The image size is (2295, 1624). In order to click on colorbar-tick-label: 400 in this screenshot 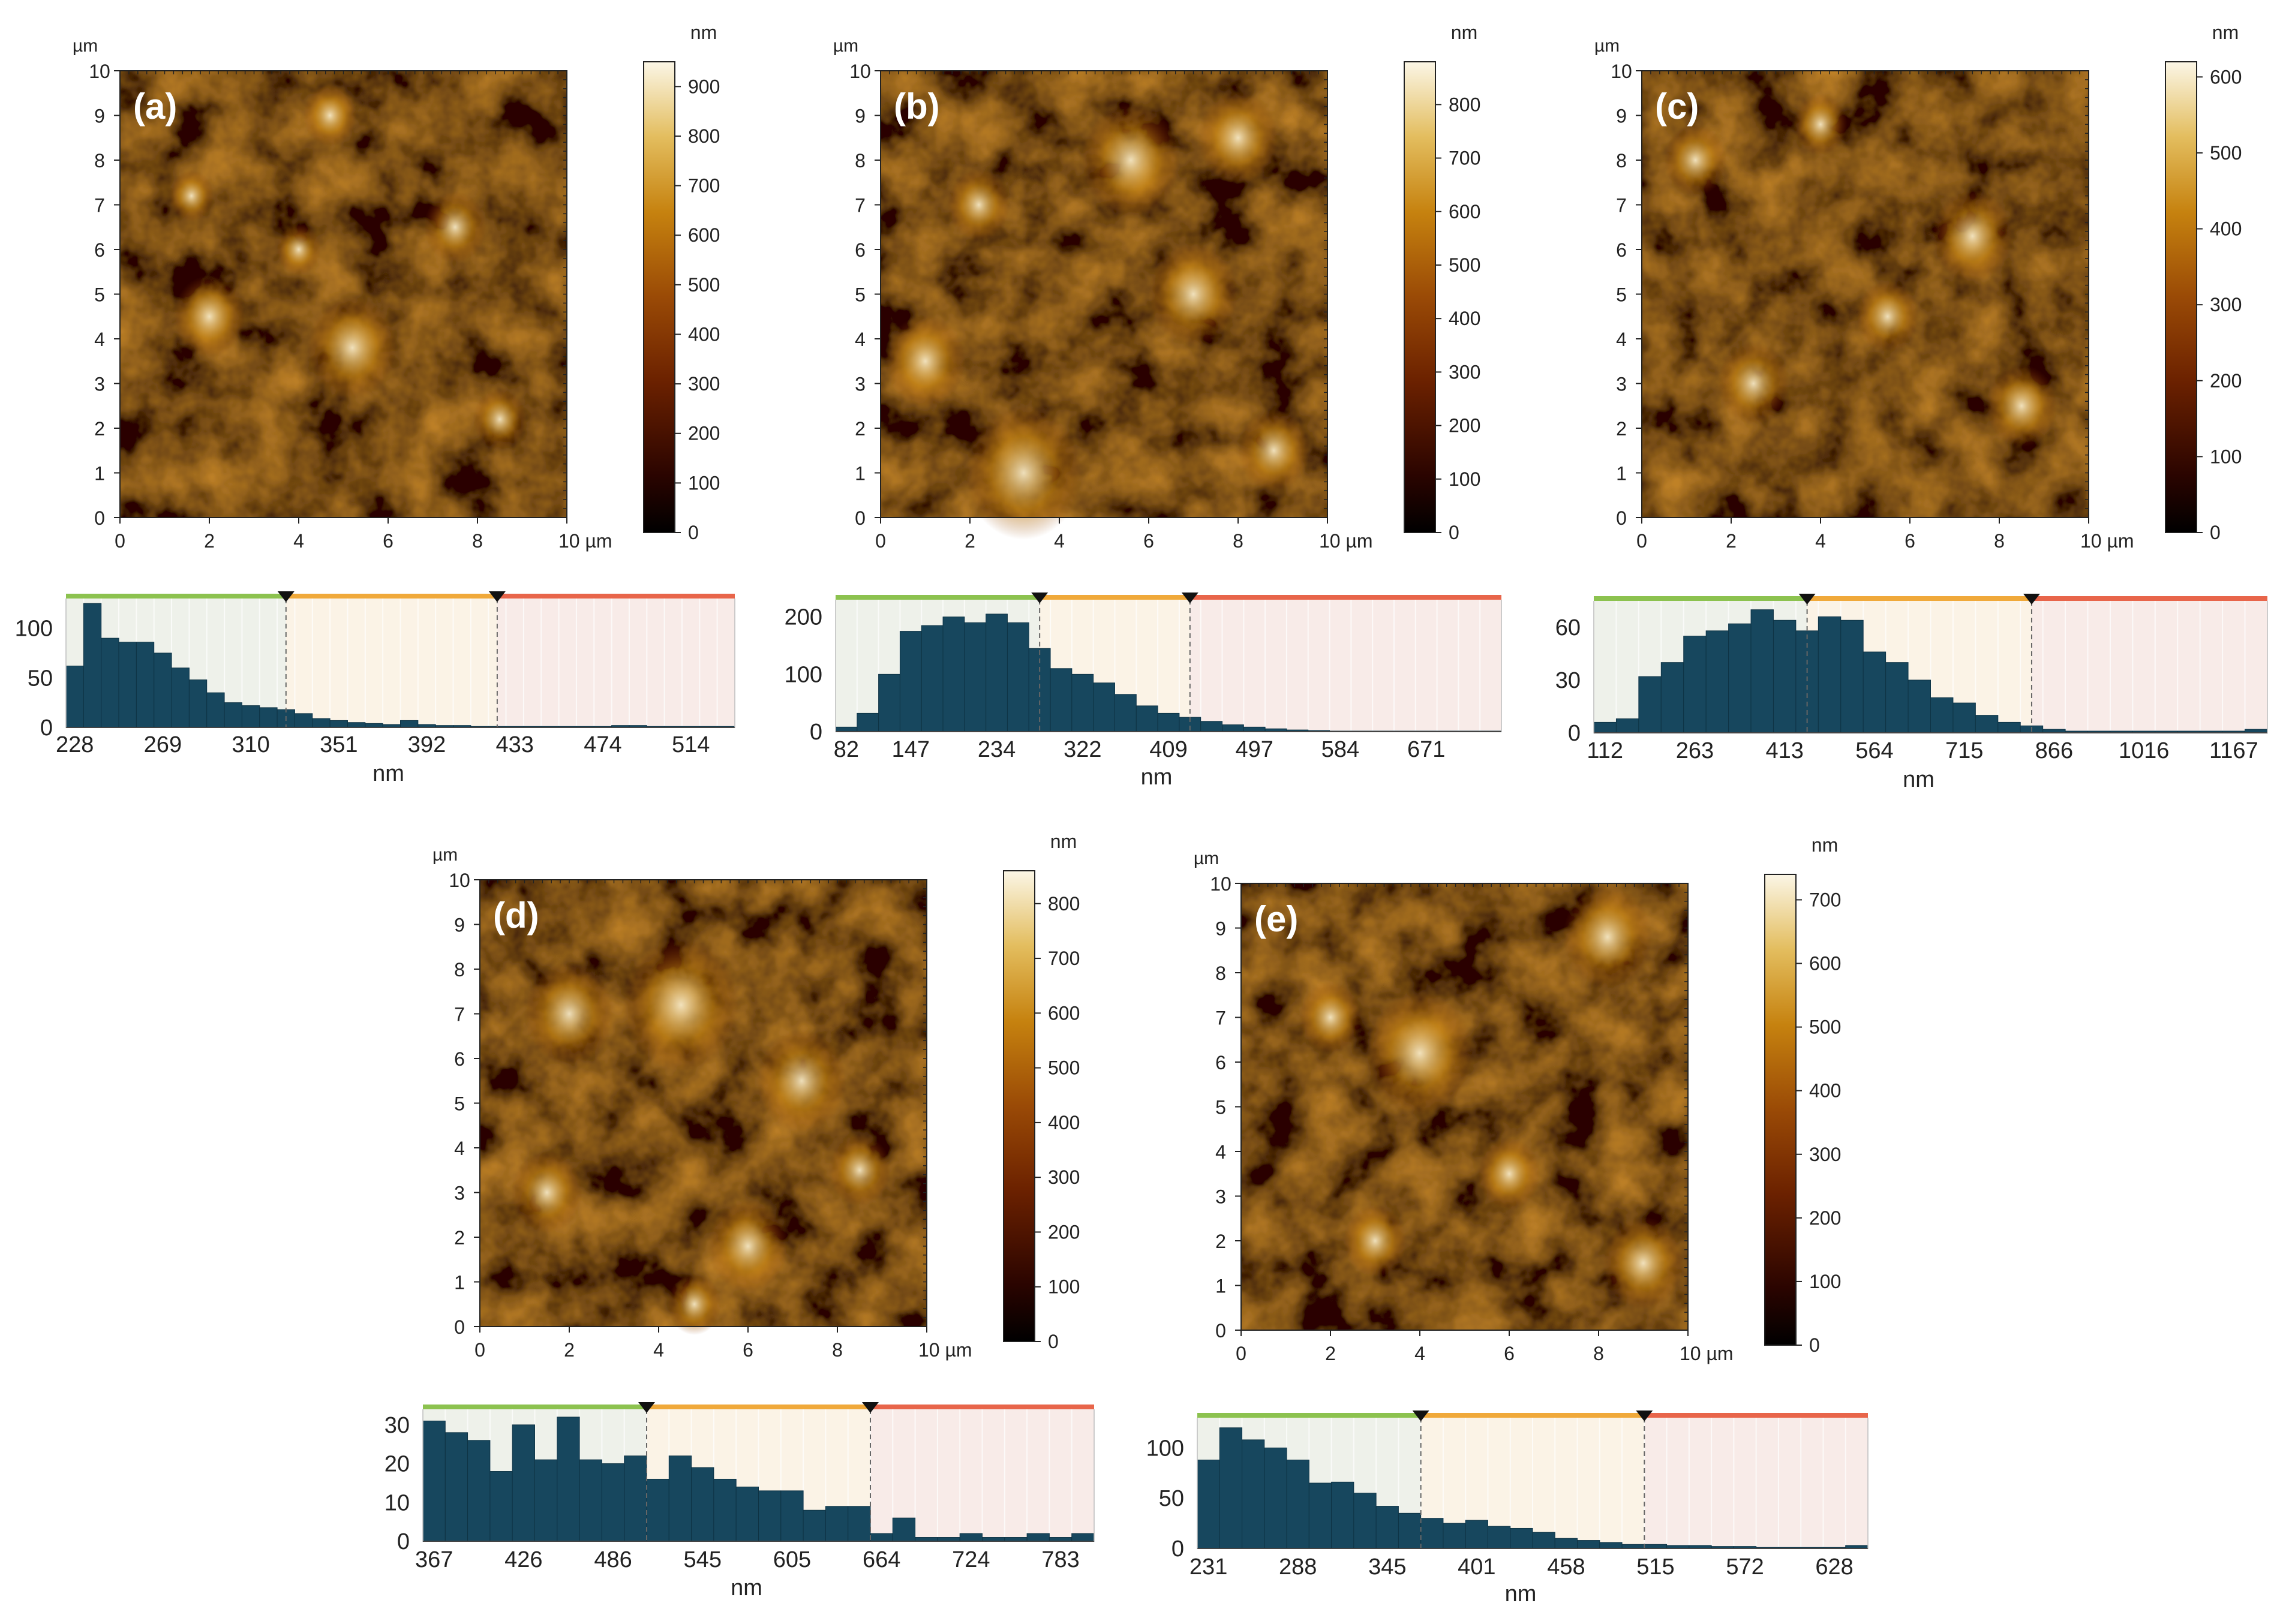, I will do `click(1064, 1122)`.